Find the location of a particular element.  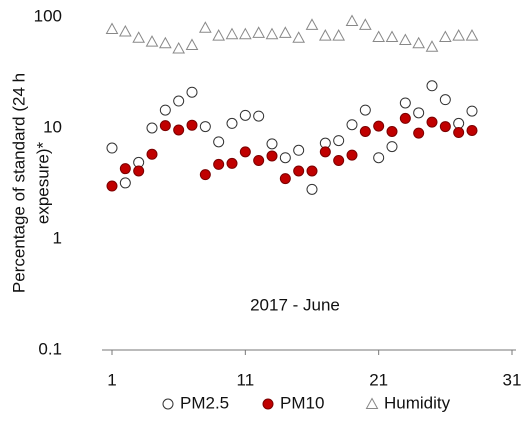

y-tick-label: 0.1 is located at coordinates (50, 348).